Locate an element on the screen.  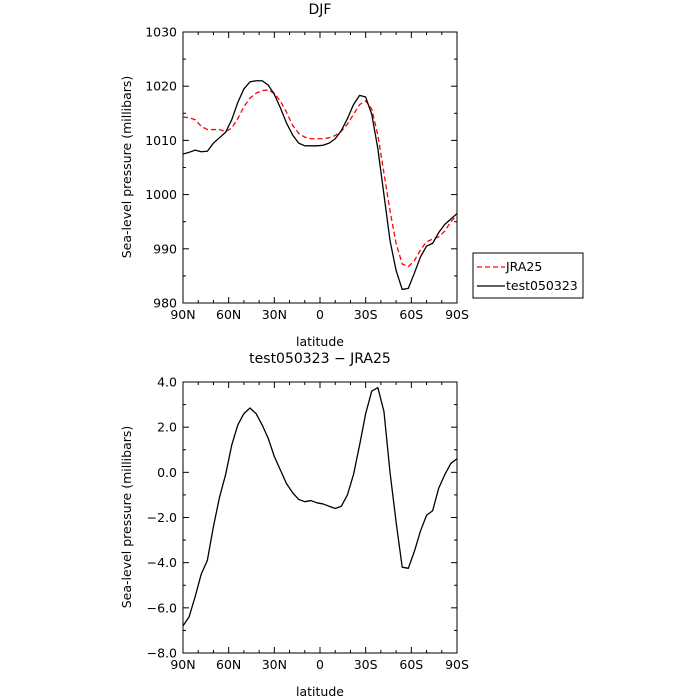
top-x-tick-label: 30N is located at coordinates (274, 314).